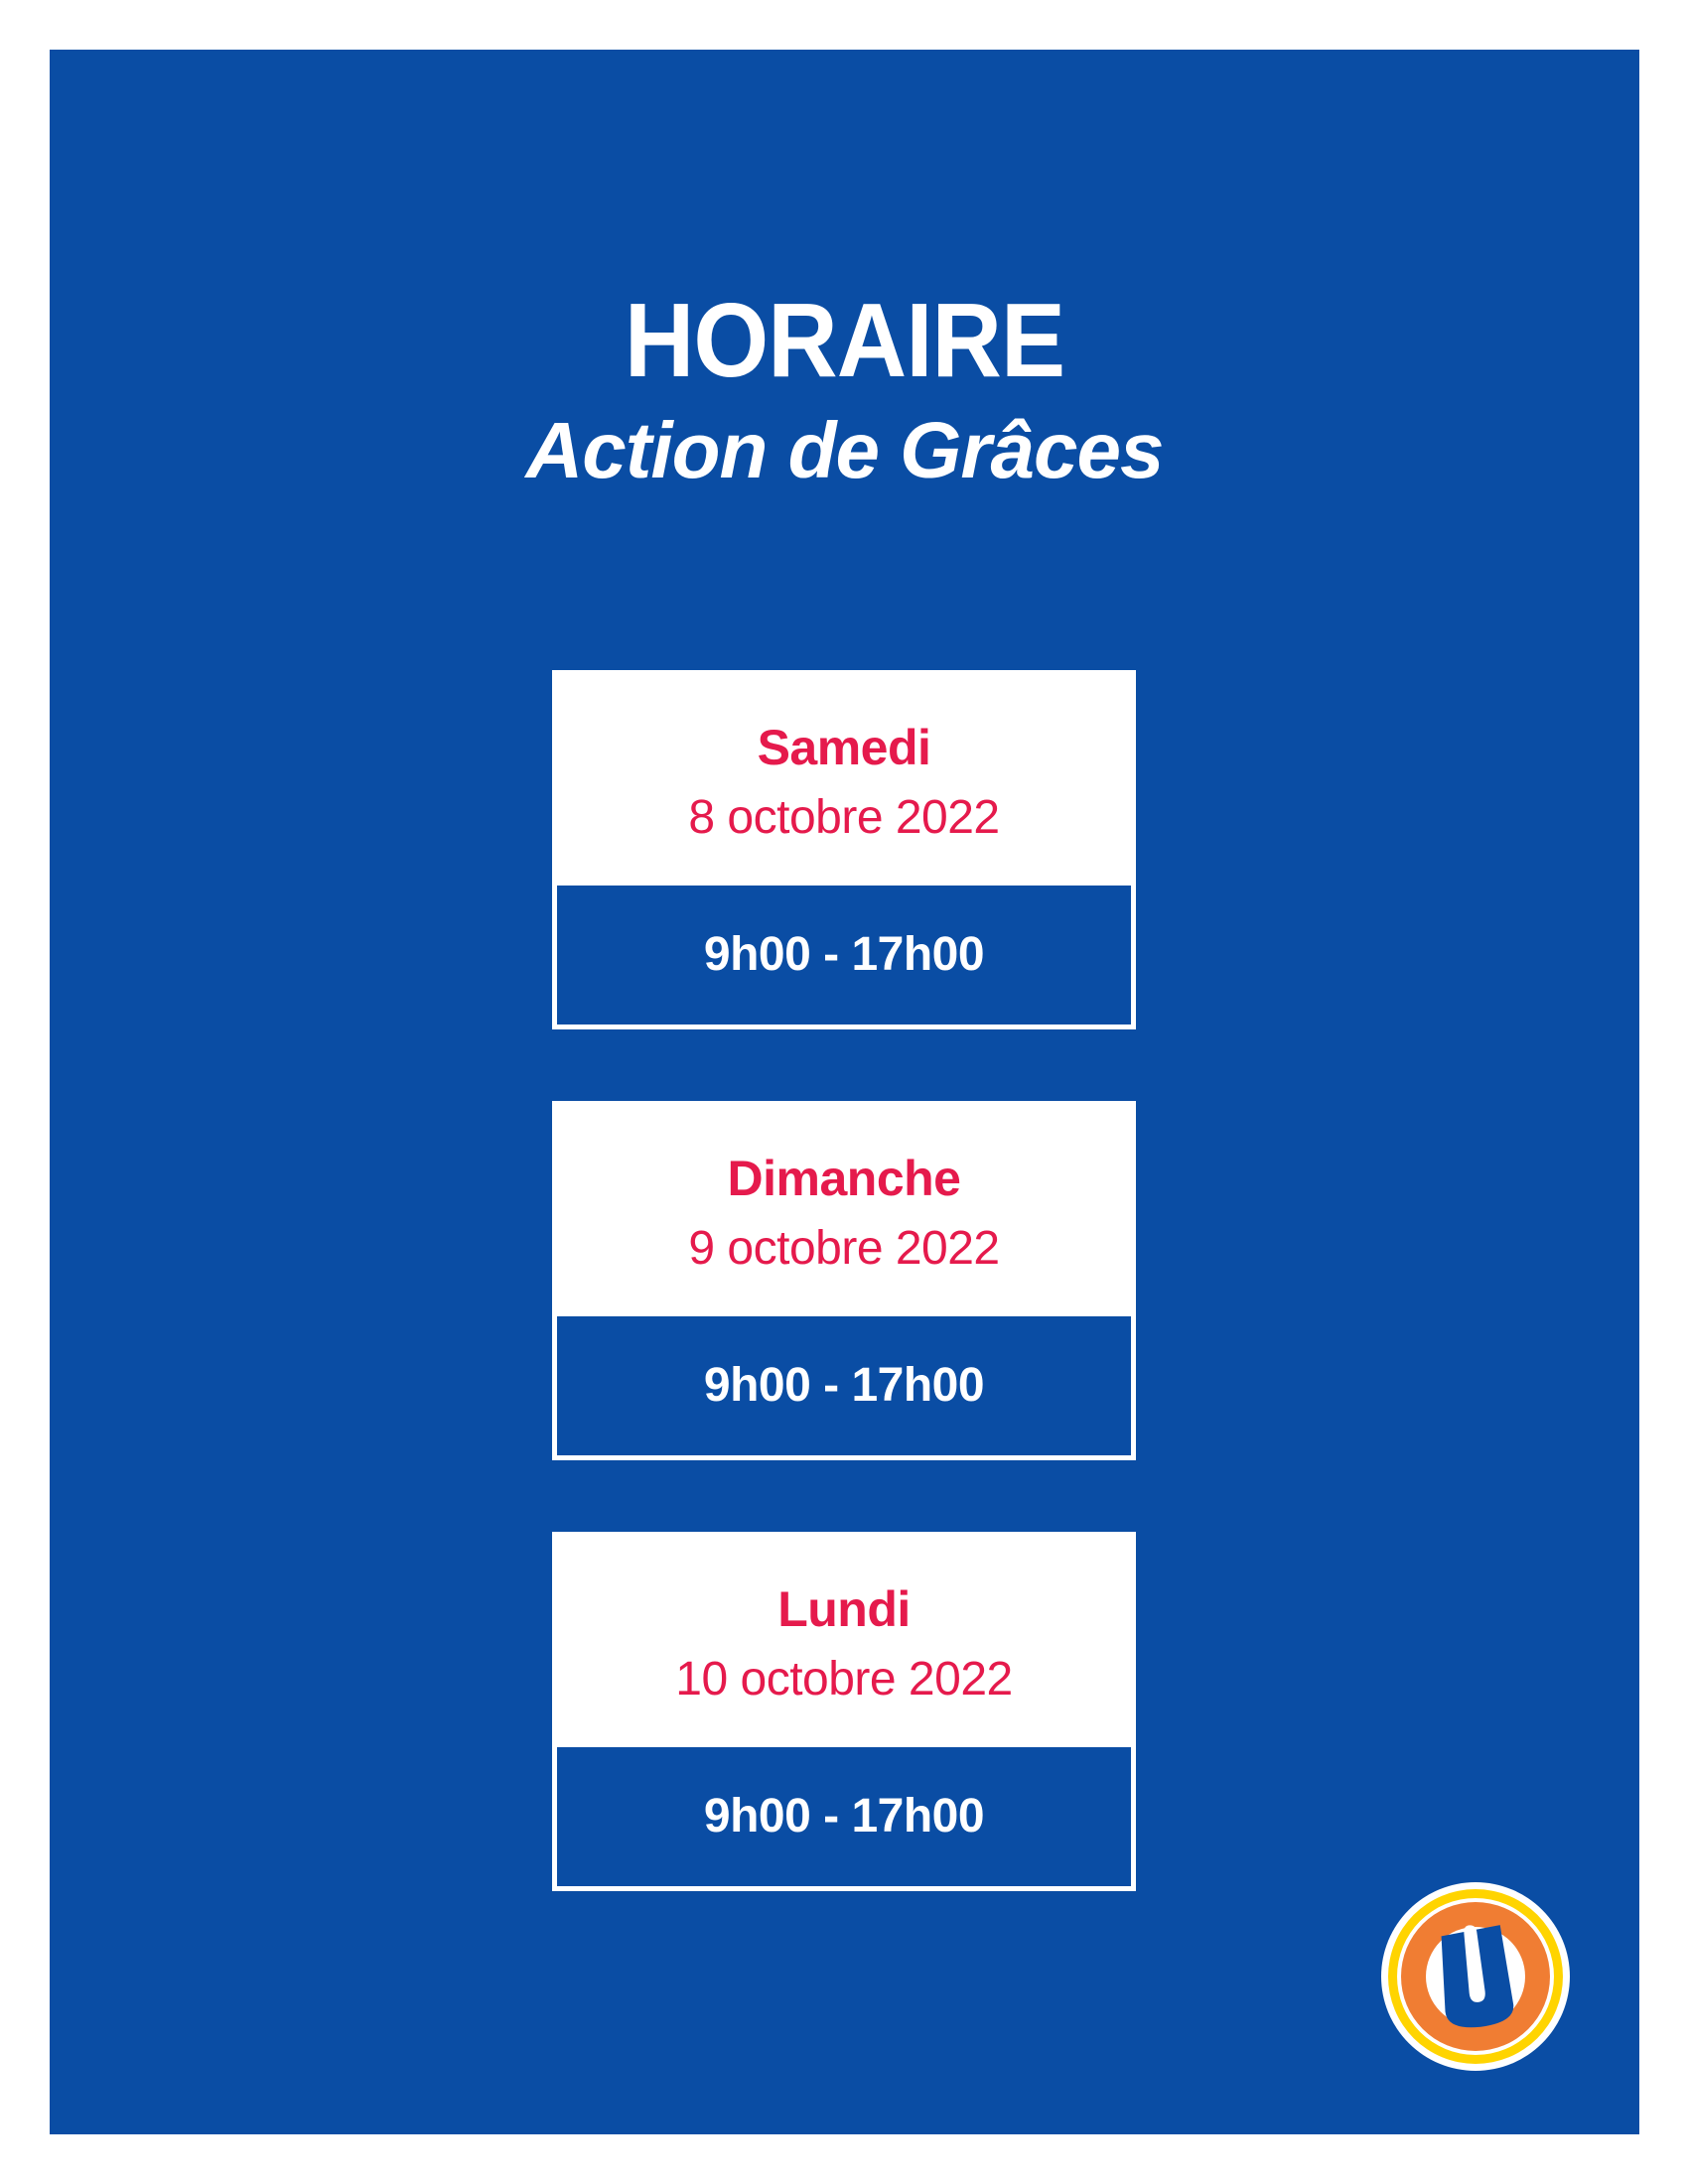 The height and width of the screenshot is (2184, 1688). I want to click on schedule-card: Lundi 10 octobre 2022 9h00 - 17h00, so click(844, 1711).